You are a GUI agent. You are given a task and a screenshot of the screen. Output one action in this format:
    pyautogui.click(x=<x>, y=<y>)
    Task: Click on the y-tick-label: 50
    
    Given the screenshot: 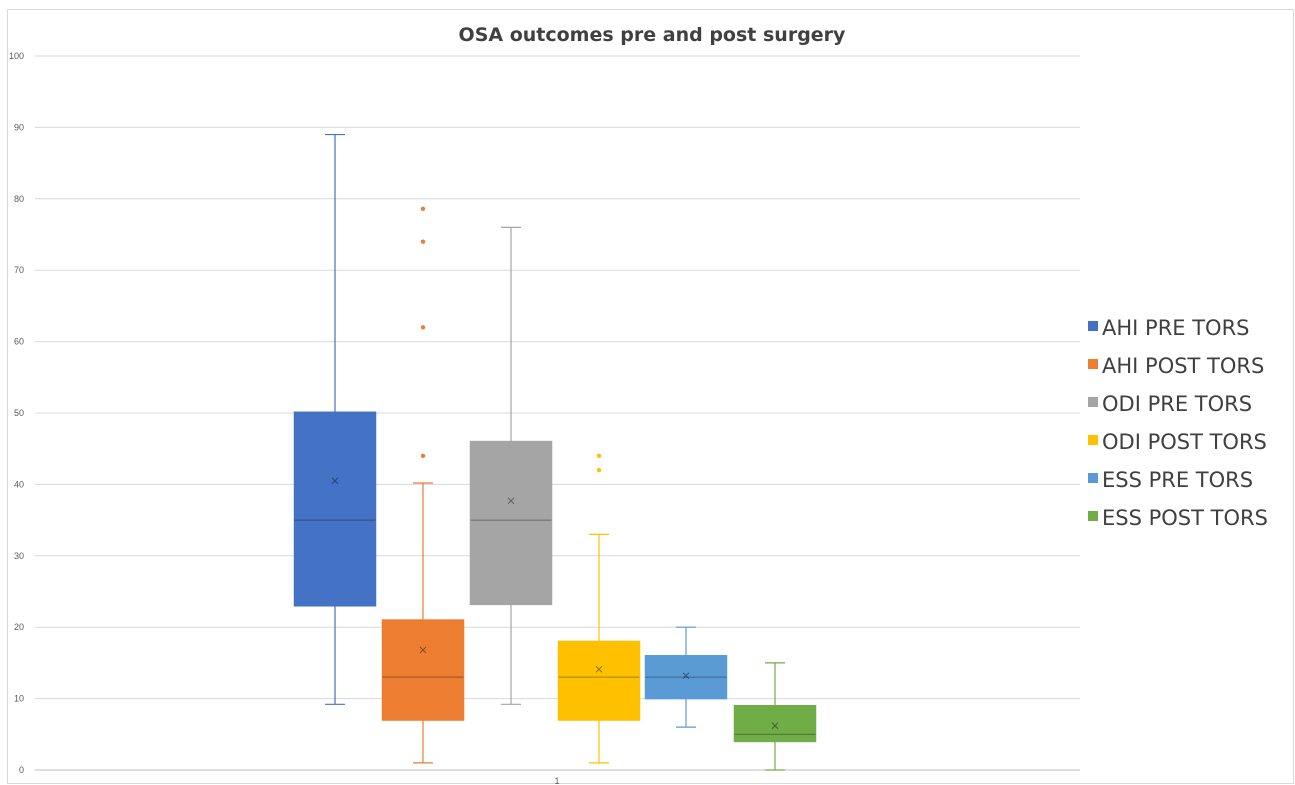 What is the action you would take?
    pyautogui.click(x=19, y=413)
    